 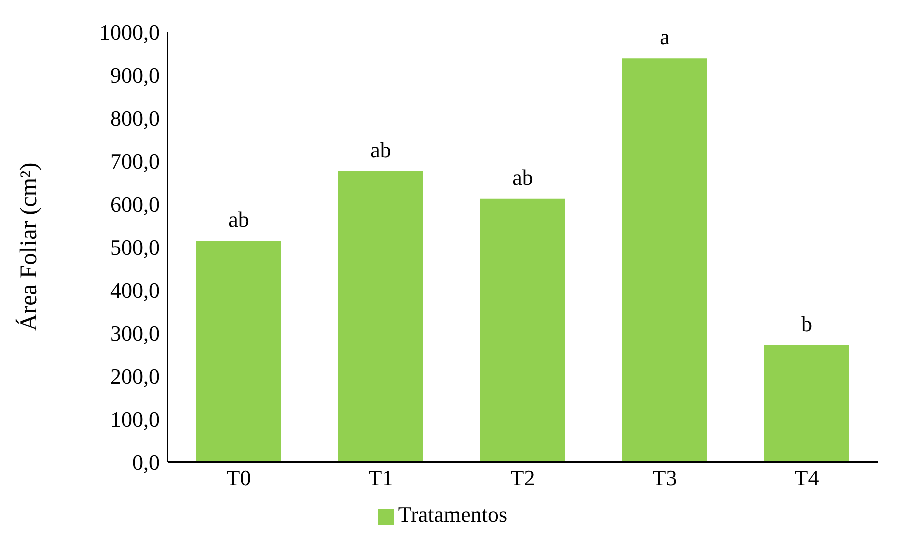 What do you see at coordinates (29, 247) in the screenshot?
I see `y-axis-title: Área Foliar (cm²)` at bounding box center [29, 247].